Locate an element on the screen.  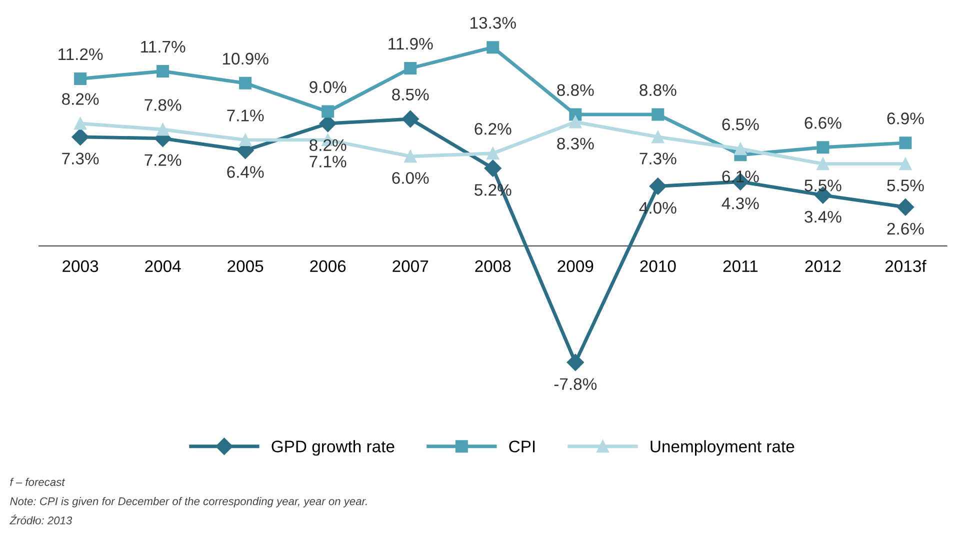
data-label: 9.0% is located at coordinates (328, 87).